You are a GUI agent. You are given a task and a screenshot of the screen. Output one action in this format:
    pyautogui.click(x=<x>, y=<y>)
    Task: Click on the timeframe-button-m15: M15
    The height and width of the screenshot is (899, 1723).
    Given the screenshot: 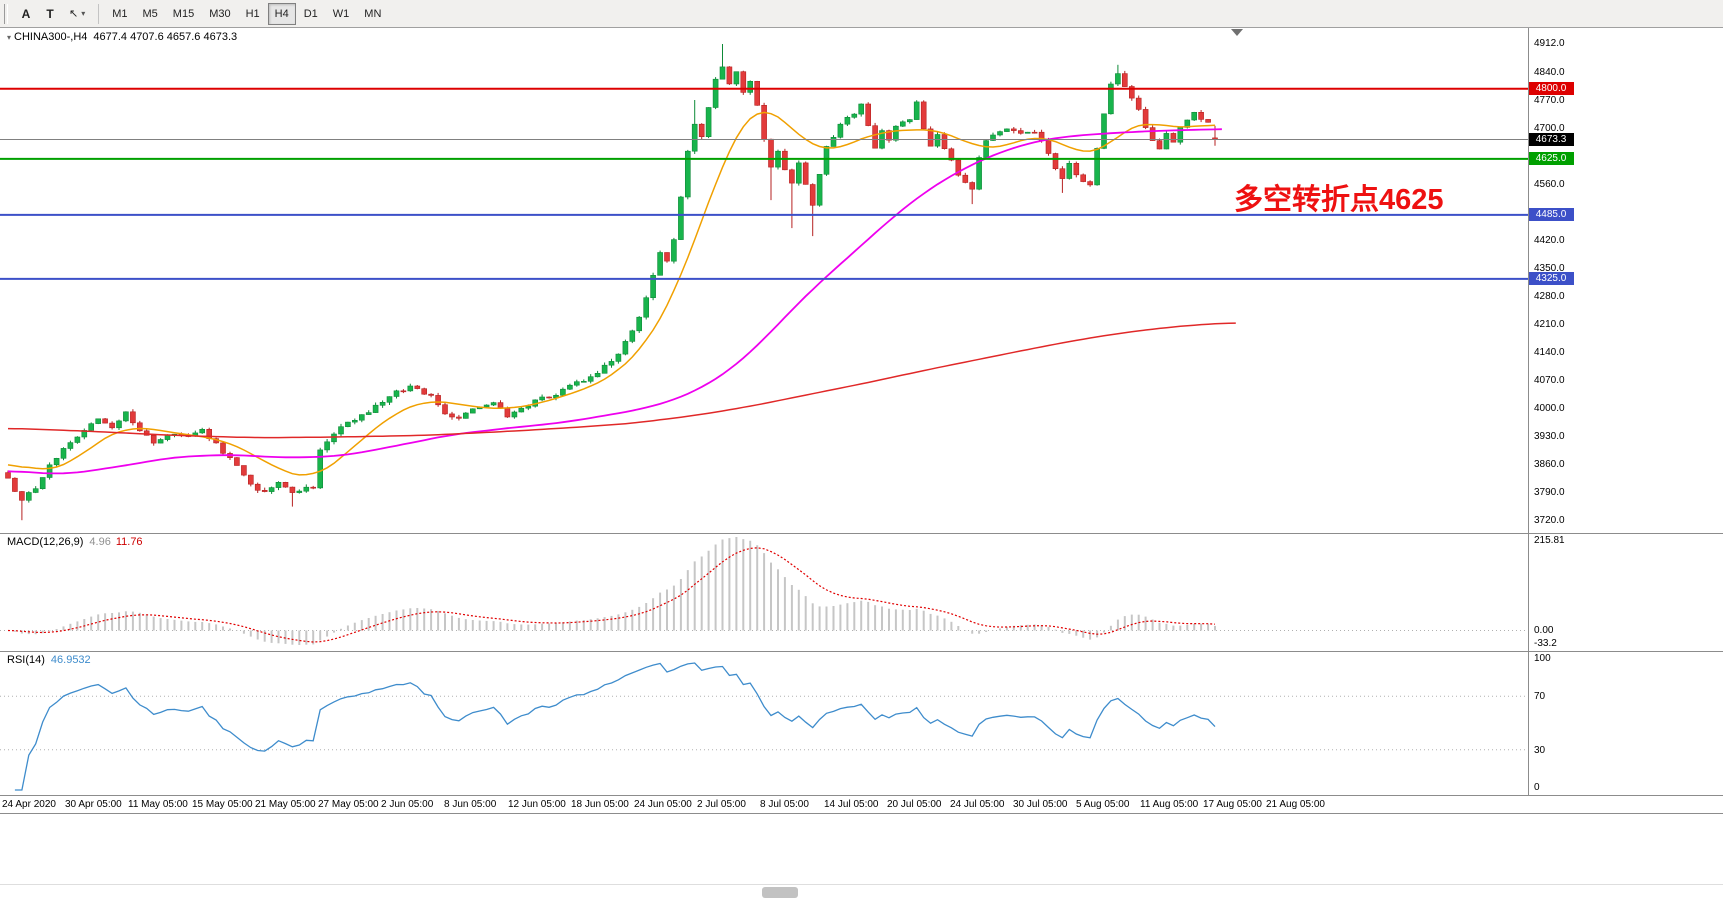 What is the action you would take?
    pyautogui.click(x=183, y=14)
    